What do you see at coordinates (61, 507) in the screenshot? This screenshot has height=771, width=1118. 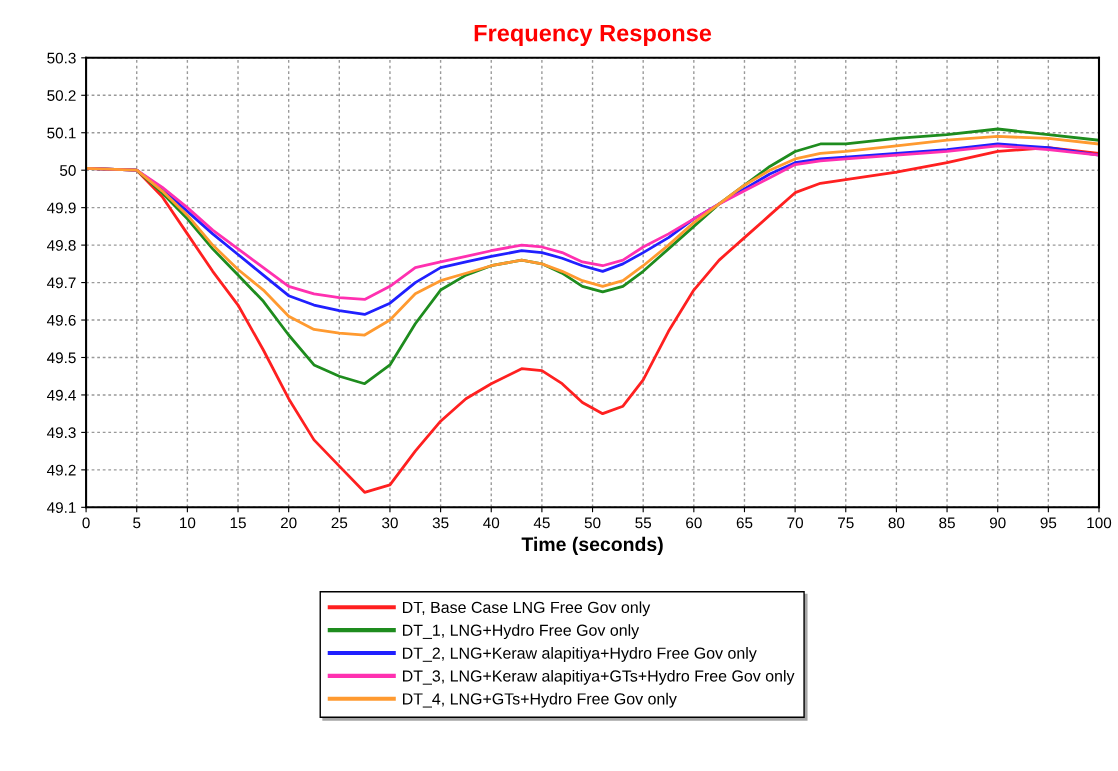 I see `y-tick-label: 49.1` at bounding box center [61, 507].